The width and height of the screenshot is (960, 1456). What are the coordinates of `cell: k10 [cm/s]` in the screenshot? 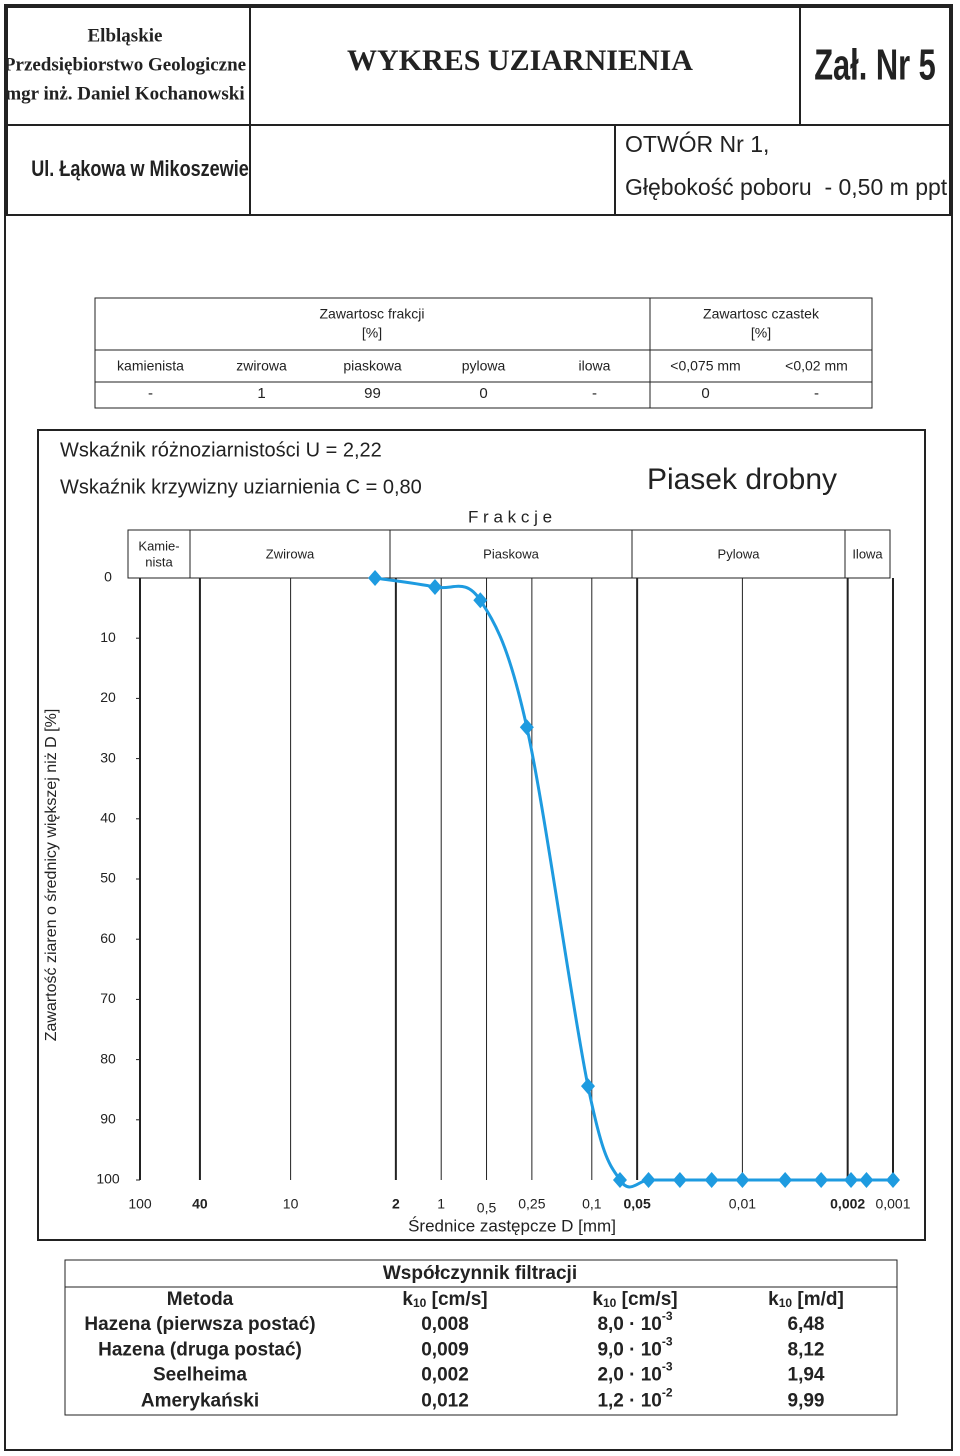 It's located at (444, 1299).